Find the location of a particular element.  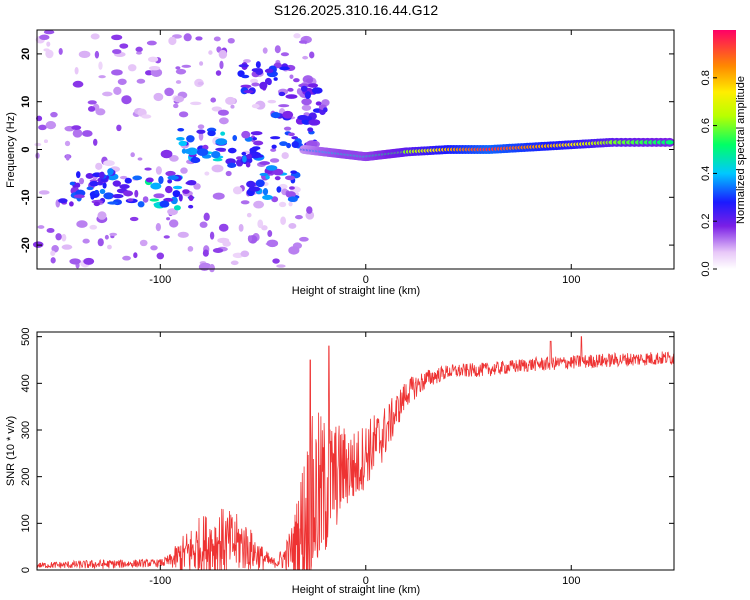

ridge-core is located at coordinates (669, 142).